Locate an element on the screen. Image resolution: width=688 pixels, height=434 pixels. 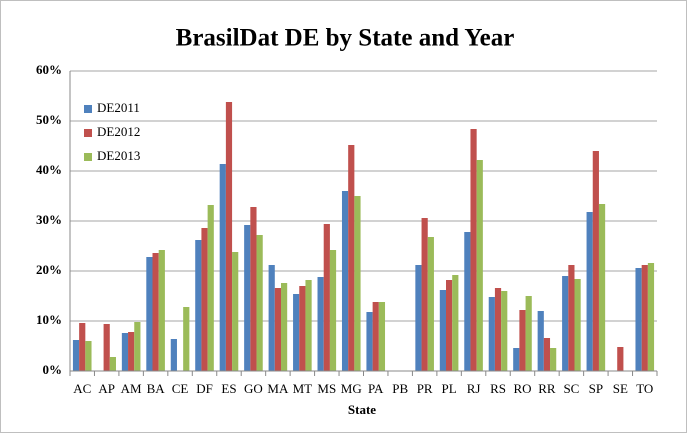
x-tick-label: SP is located at coordinates (596, 388).